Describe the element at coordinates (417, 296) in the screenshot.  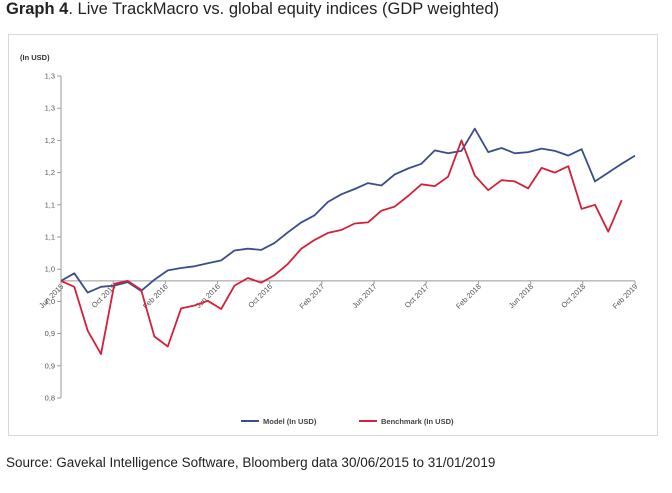
I see `x-tick-label: Oct 2017` at that location.